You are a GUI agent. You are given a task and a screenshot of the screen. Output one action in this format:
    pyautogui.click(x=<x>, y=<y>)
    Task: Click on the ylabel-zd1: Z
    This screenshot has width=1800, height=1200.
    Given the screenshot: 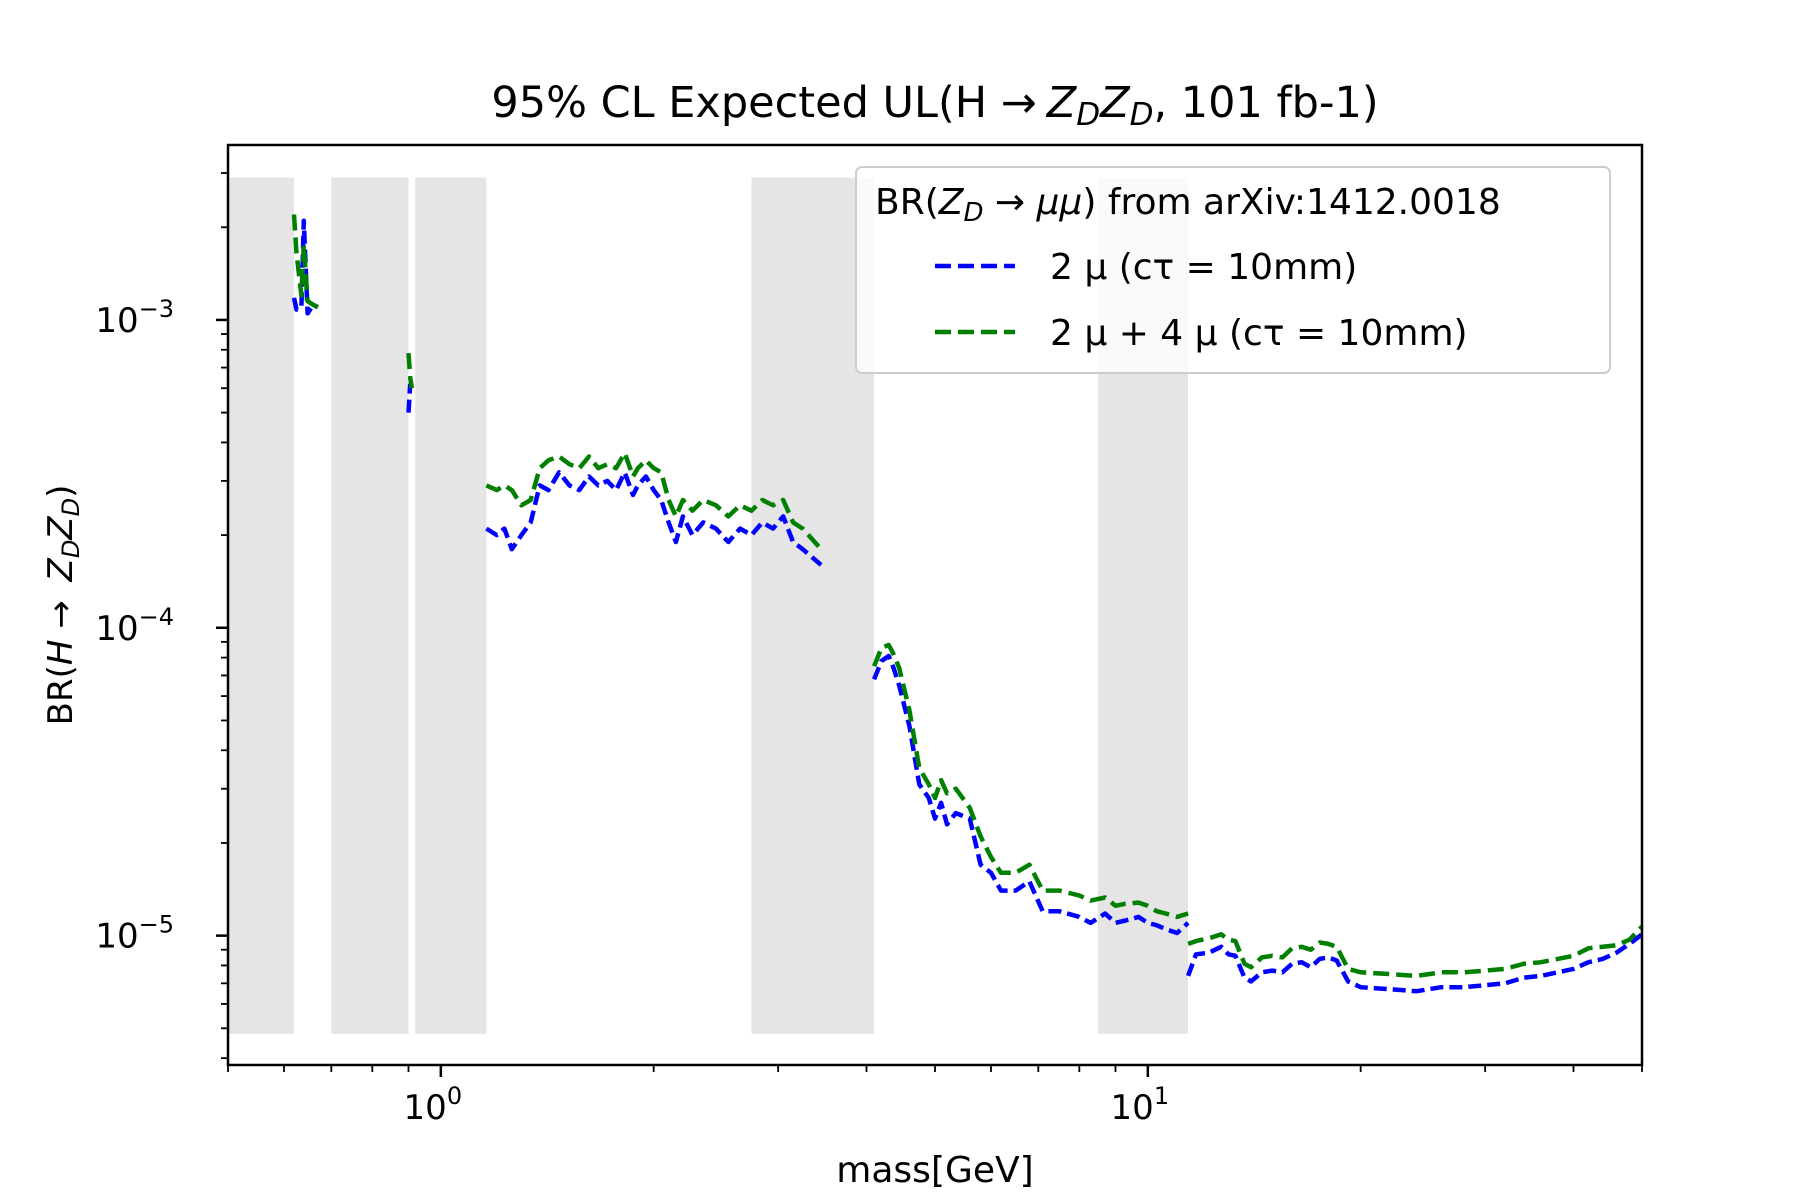 What is the action you would take?
    pyautogui.click(x=61, y=569)
    